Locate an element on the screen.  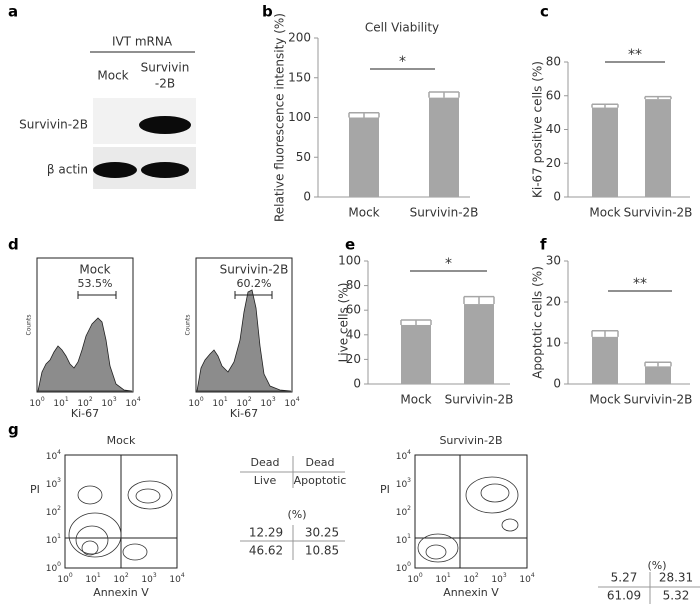
x-axis-label: Ki-67 is located at coordinates (244, 413).